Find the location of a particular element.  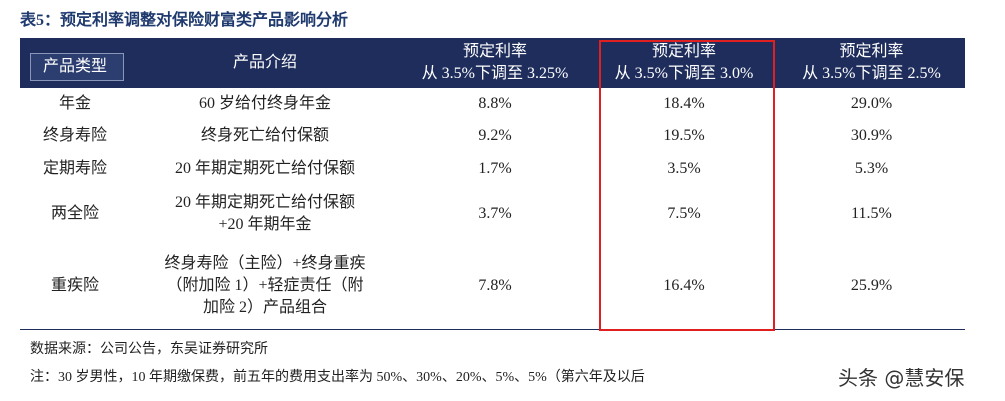

cell-line: 8.8% is located at coordinates (495, 103).